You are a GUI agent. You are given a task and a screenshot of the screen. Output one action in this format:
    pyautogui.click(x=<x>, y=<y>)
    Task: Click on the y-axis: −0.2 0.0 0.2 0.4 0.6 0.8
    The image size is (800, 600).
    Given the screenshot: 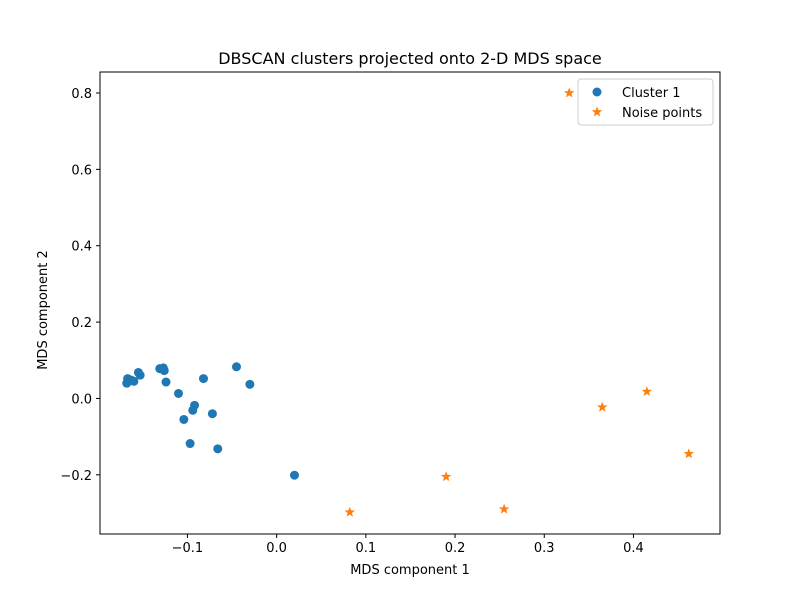 What is the action you would take?
    pyautogui.click(x=80, y=285)
    